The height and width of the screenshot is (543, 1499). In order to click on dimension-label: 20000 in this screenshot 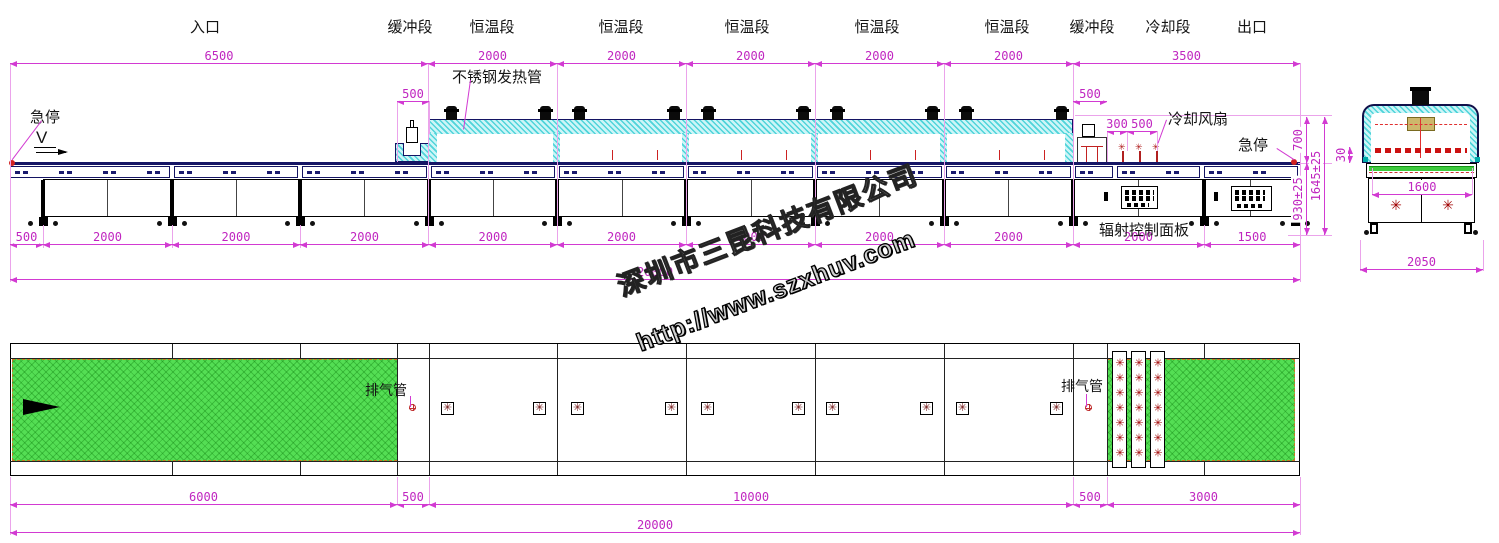, I will do `click(655, 525)`.